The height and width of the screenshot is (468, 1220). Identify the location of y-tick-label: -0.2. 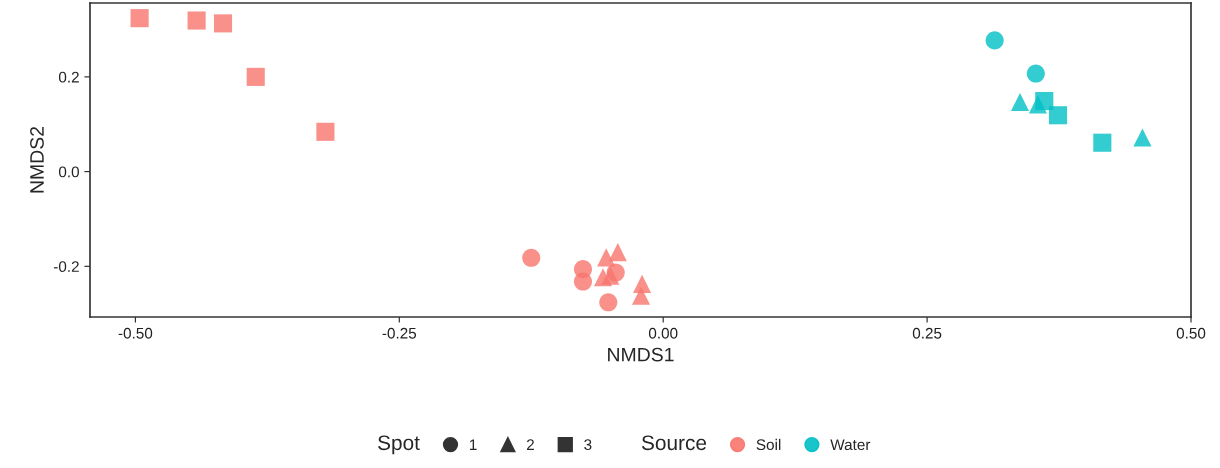
(66, 267).